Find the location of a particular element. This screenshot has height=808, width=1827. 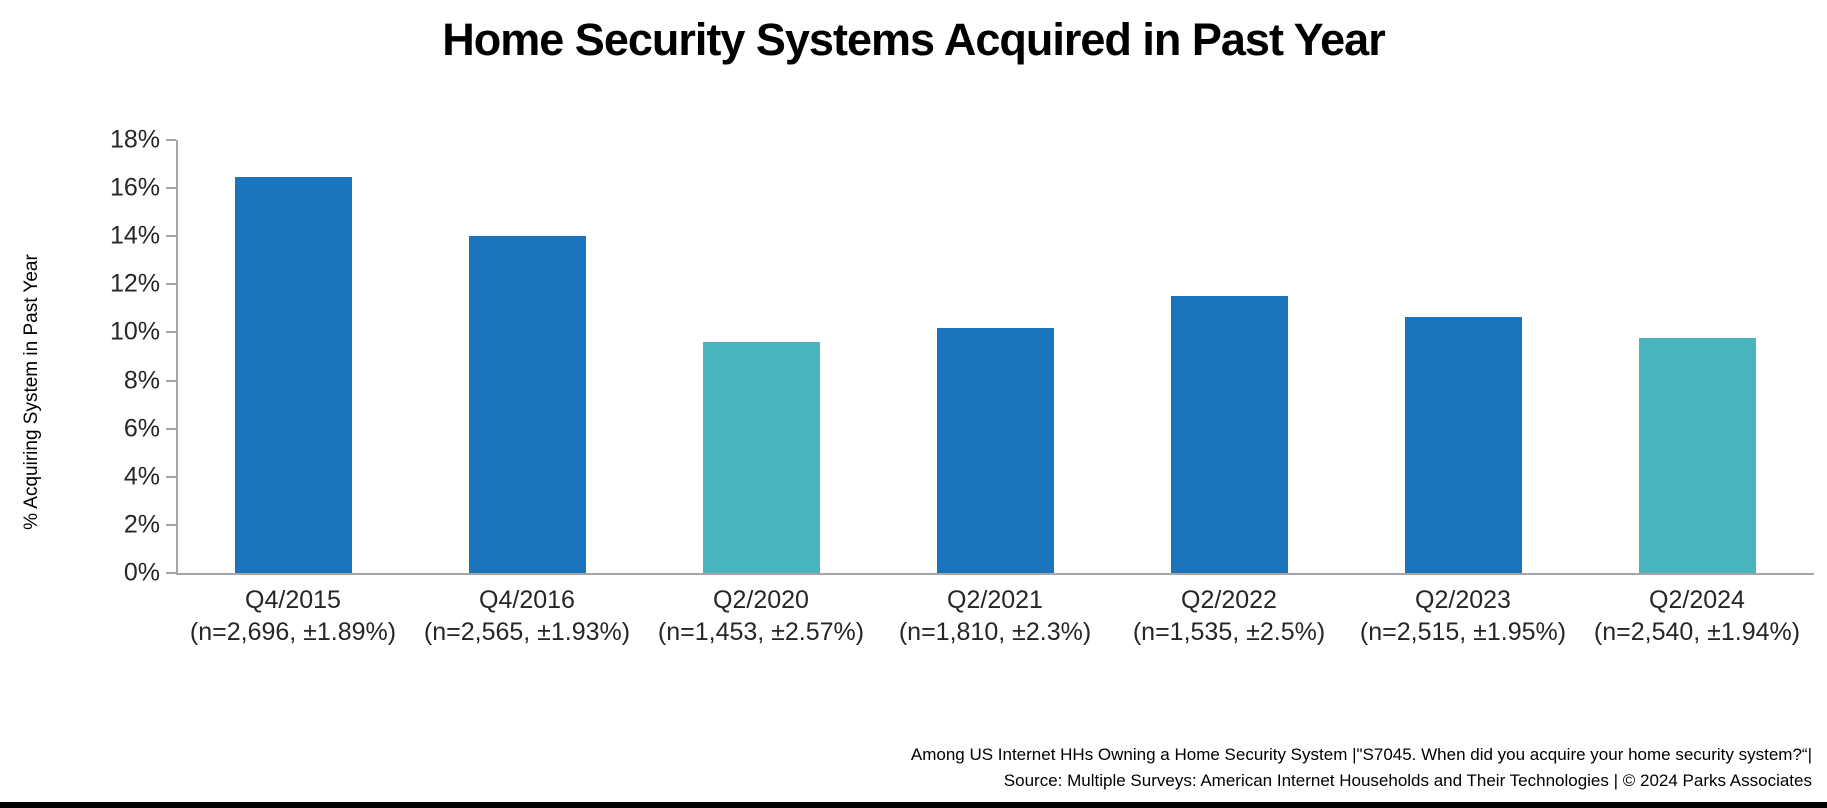

x-axis-baseline is located at coordinates (995, 574).